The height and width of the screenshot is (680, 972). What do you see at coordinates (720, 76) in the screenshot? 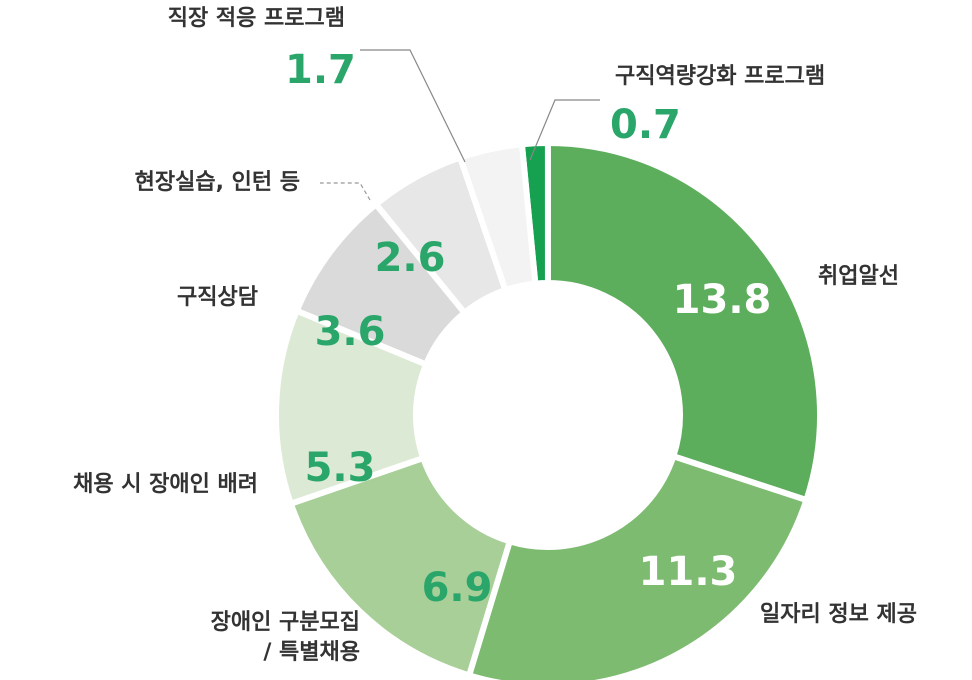
I see `category-label: 구직역량강화 프로그램` at bounding box center [720, 76].